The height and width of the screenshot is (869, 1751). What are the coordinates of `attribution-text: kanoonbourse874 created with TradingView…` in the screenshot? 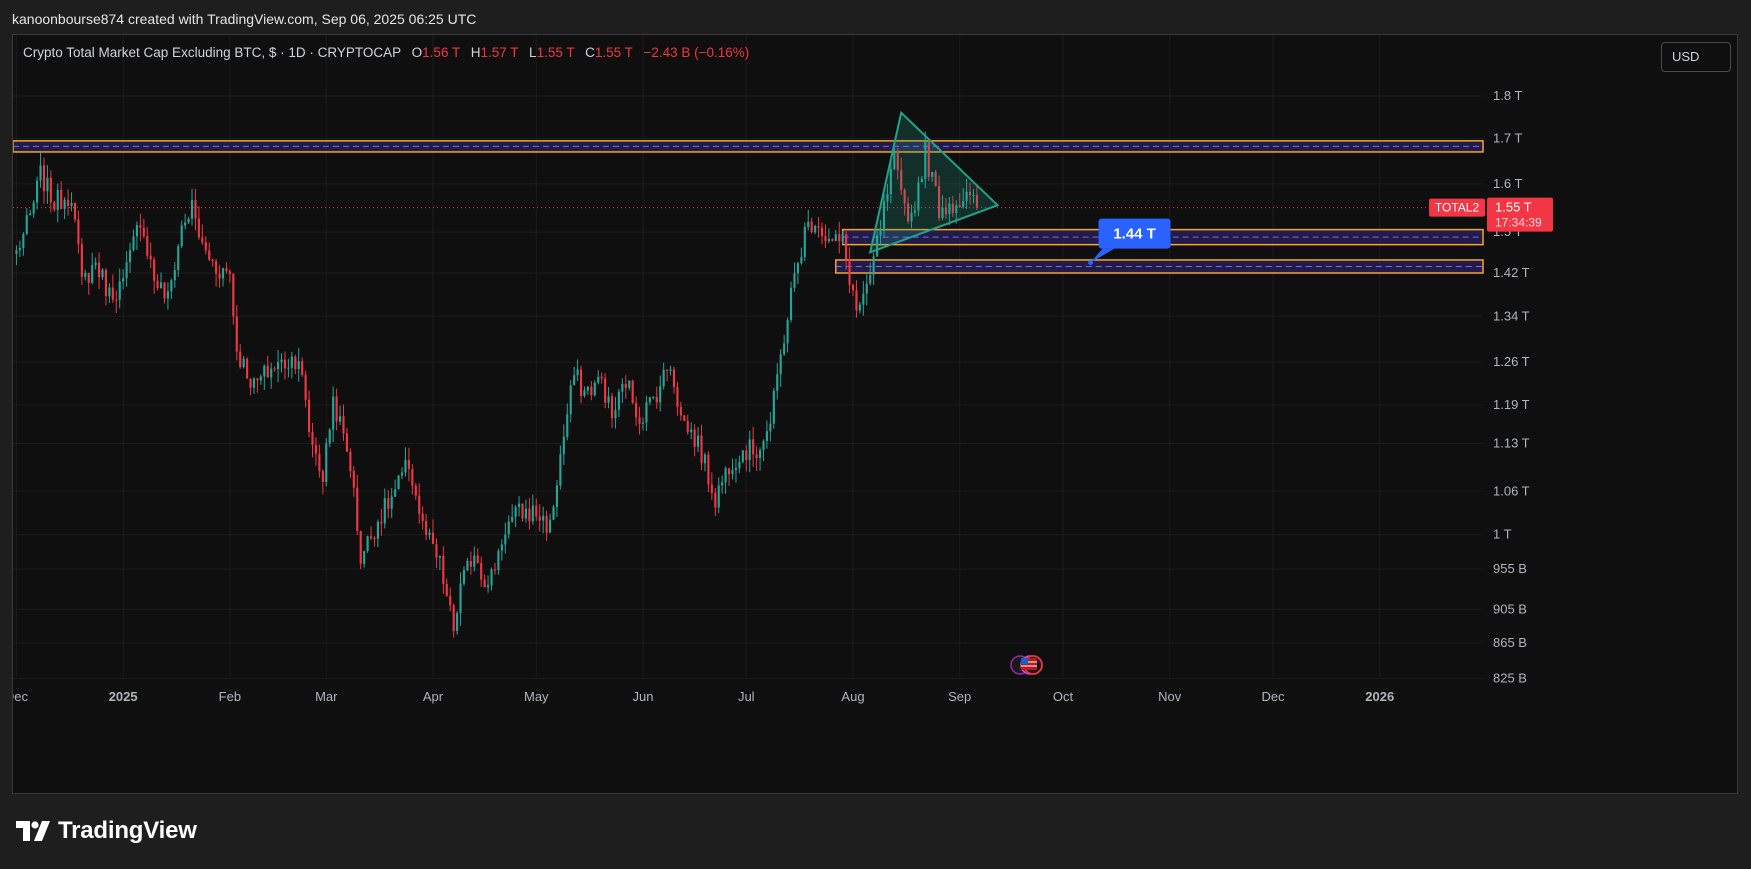 It's located at (244, 19).